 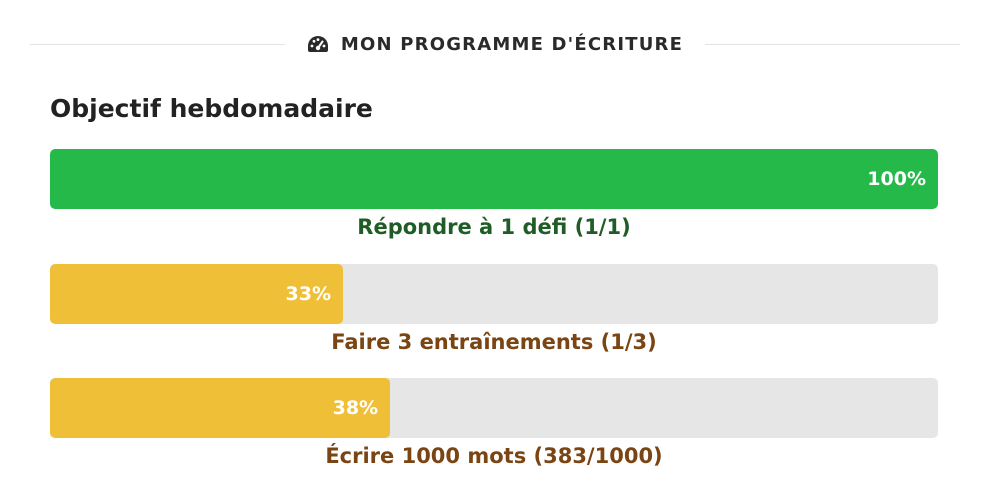 I want to click on progress-percent: 33%, so click(x=308, y=294).